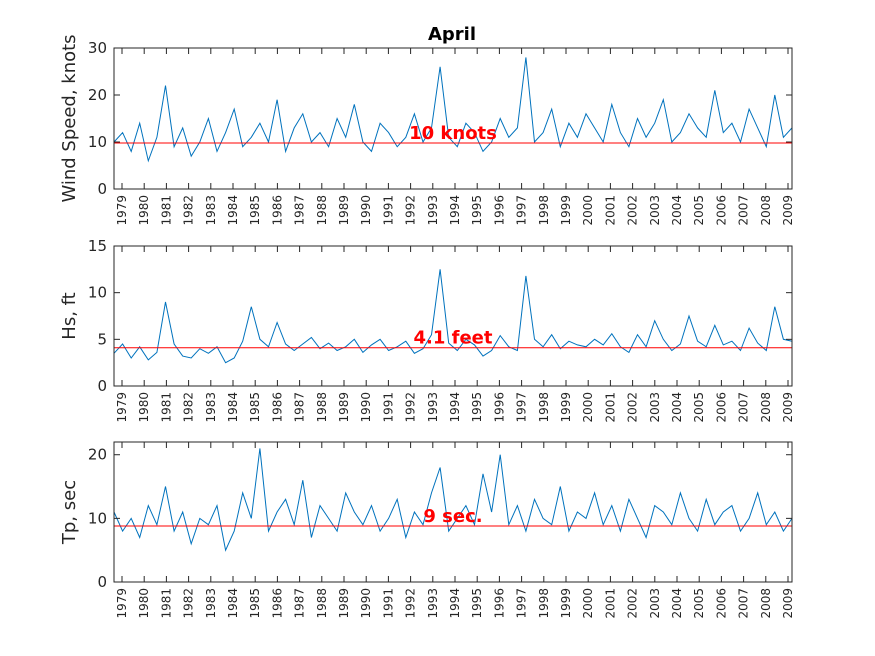 The height and width of the screenshot is (656, 875). What do you see at coordinates (344, 407) in the screenshot?
I see `x-tick-label: 1989` at bounding box center [344, 407].